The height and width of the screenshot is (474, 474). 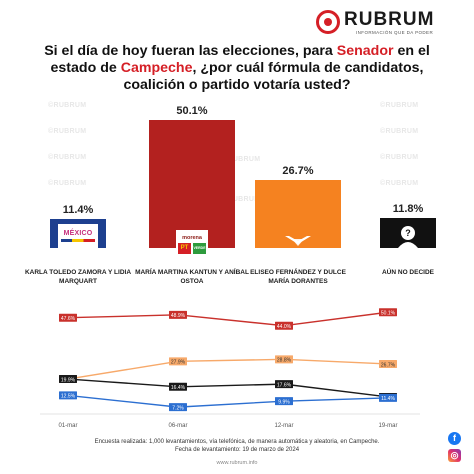 What do you see at coordinates (408, 208) in the screenshot?
I see `bar-value-label: 11.8%` at bounding box center [408, 208].